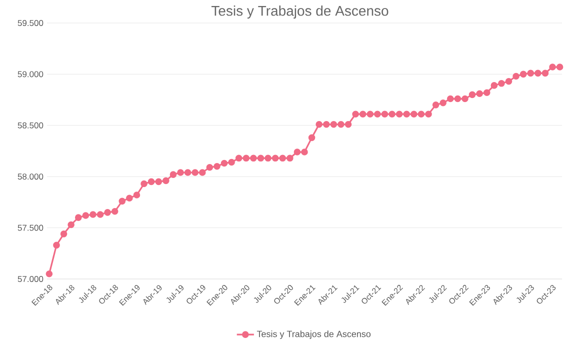 The width and height of the screenshot is (570, 342). What do you see at coordinates (31, 74) in the screenshot?
I see `y-tick-label: 59.000` at bounding box center [31, 74].